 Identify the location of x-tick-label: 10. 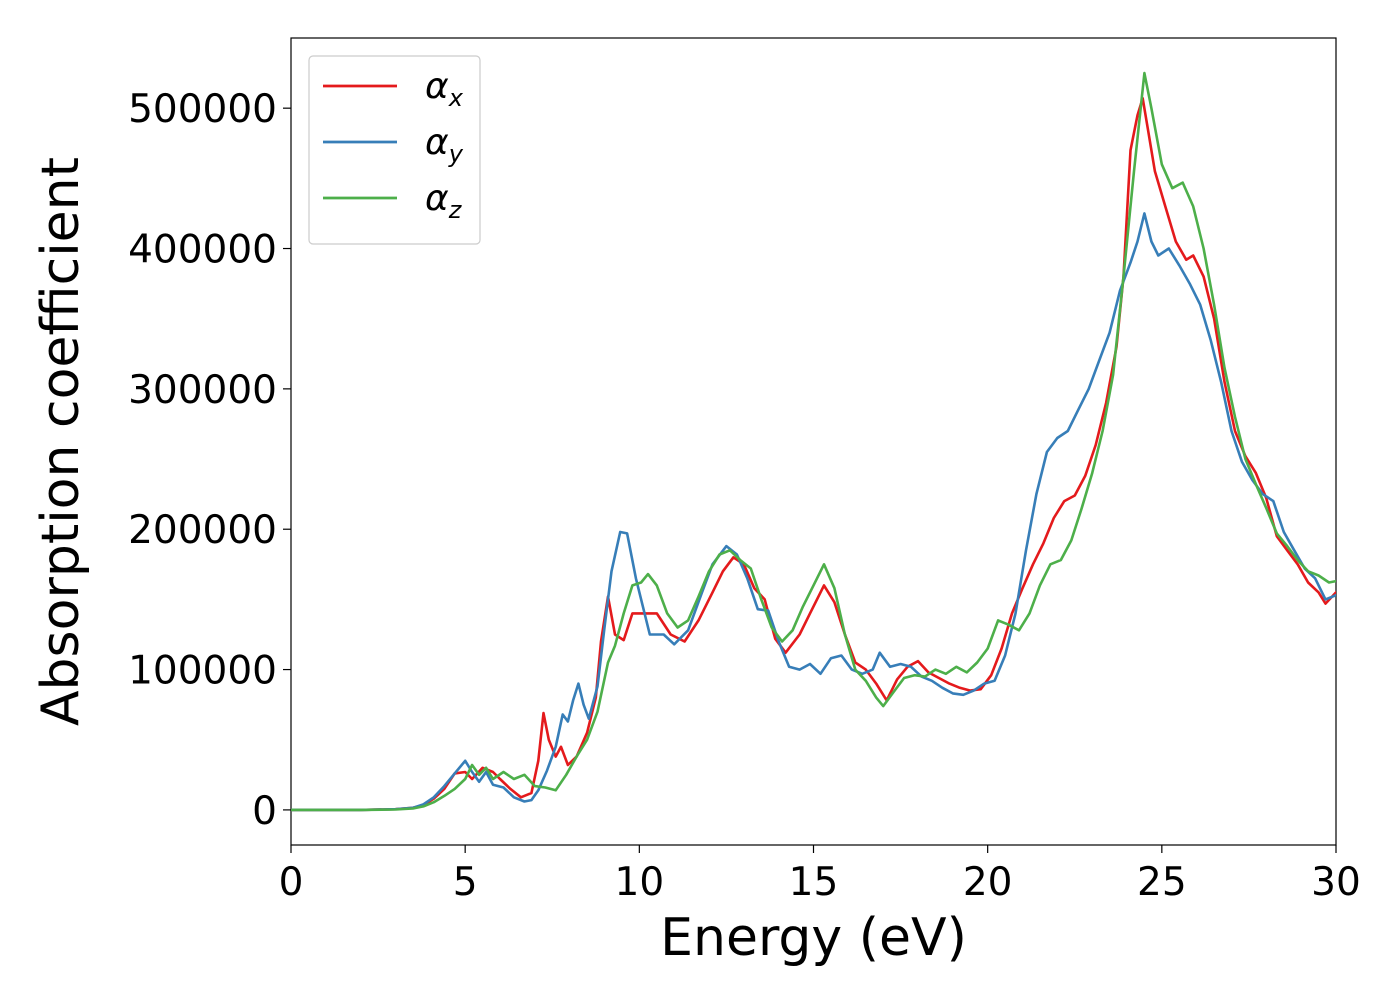
(640, 882).